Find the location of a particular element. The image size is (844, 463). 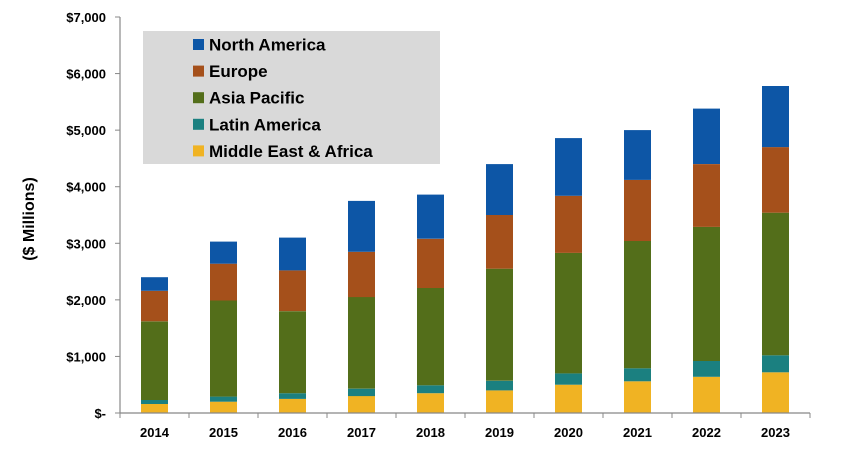

y-tick-label-1: $1,000 is located at coordinates (86, 356).